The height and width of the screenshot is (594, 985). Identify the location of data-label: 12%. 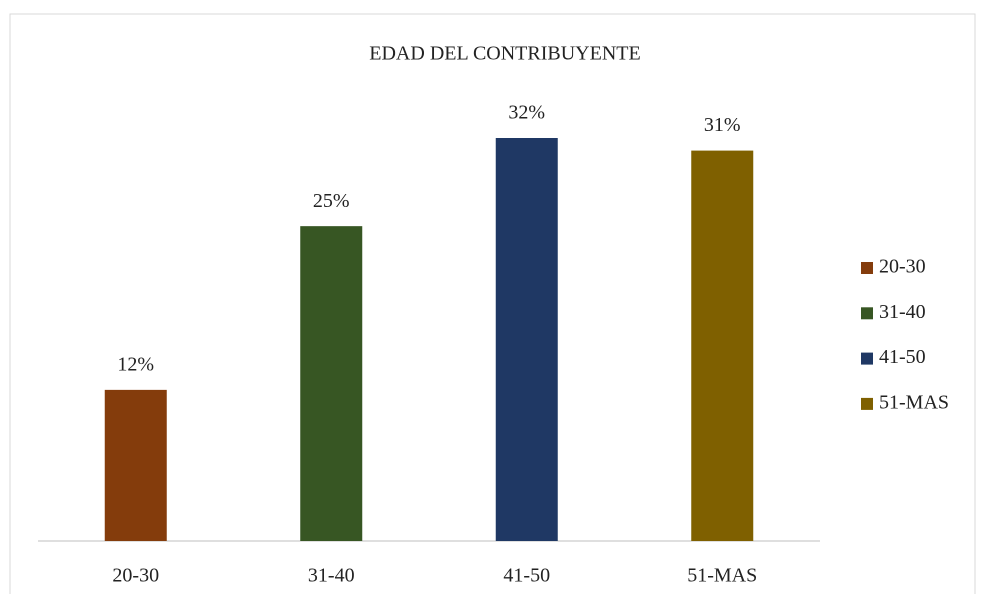
(135, 364).